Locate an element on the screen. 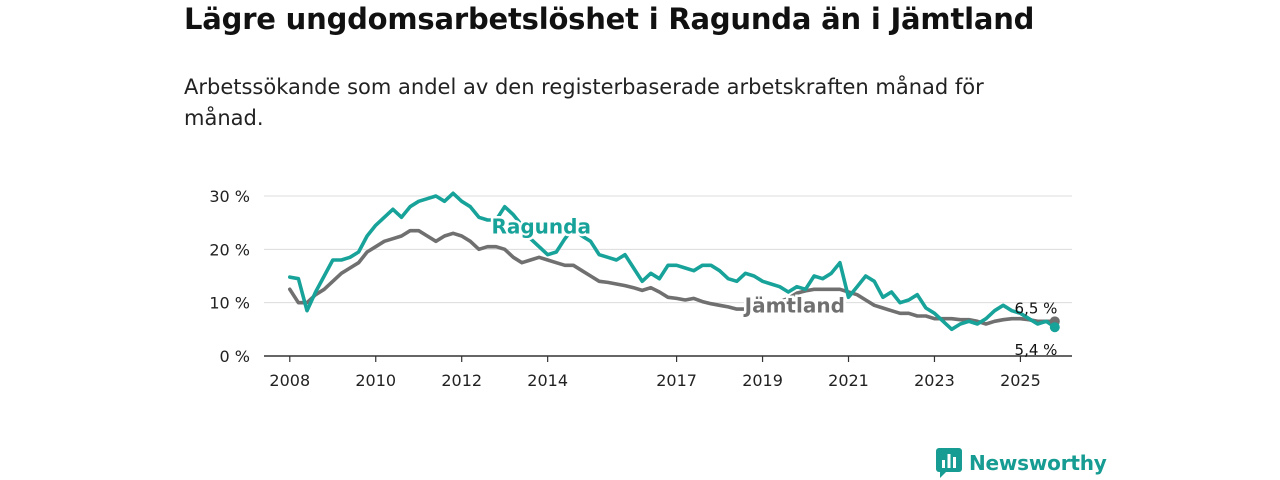 The height and width of the screenshot is (480, 1280). y-tick-label: 10 % is located at coordinates (229, 303).